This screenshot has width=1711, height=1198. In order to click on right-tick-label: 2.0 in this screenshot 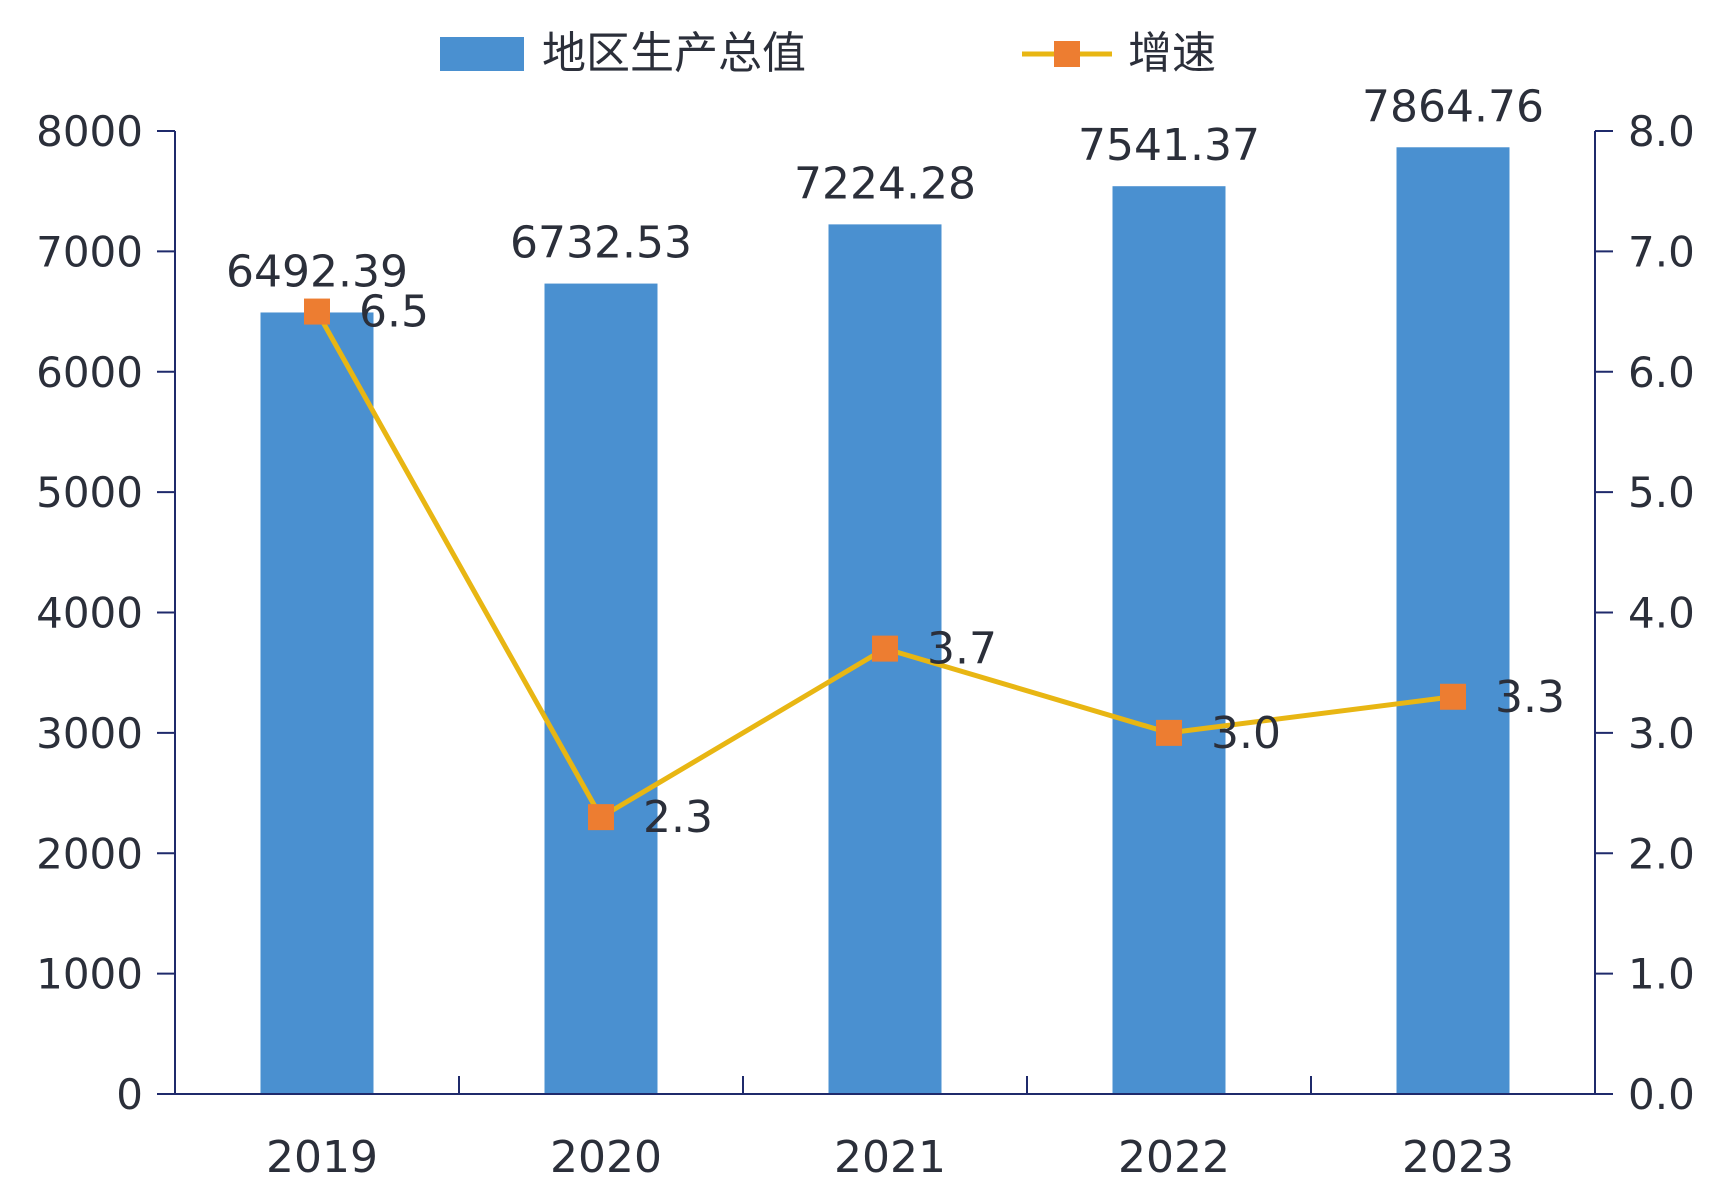, I will do `click(1661, 853)`.